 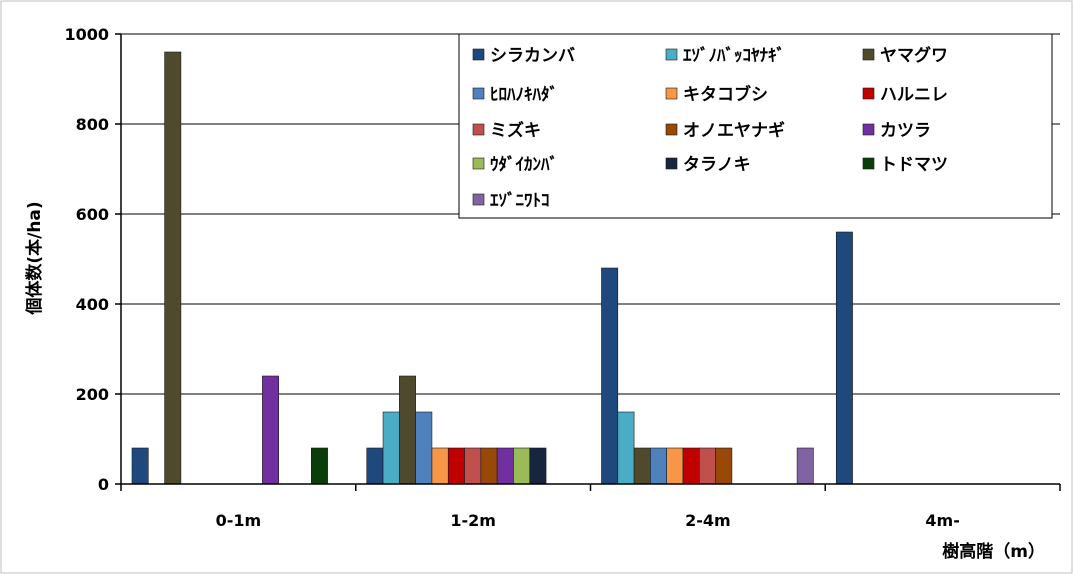 I want to click on y-tick-label: 200, so click(x=92, y=394).